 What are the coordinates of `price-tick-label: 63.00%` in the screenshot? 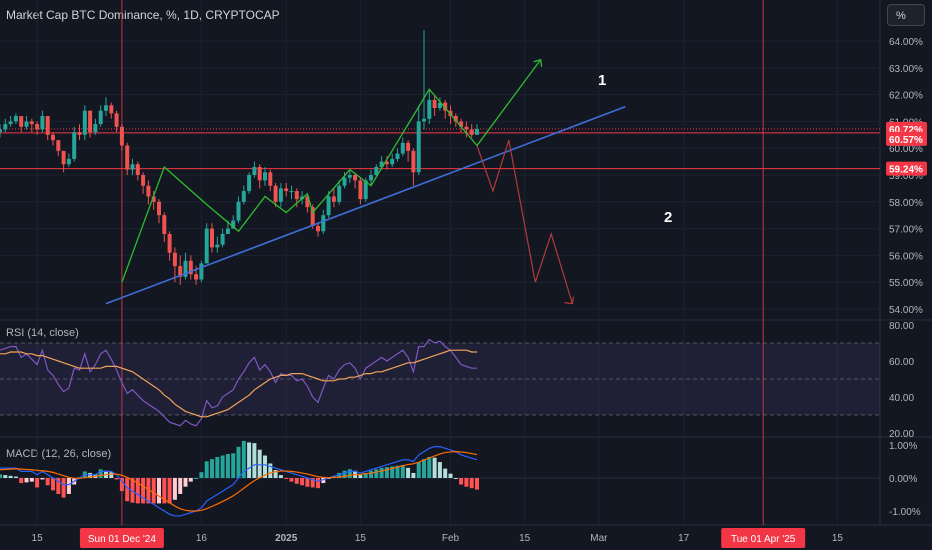 It's located at (906, 69).